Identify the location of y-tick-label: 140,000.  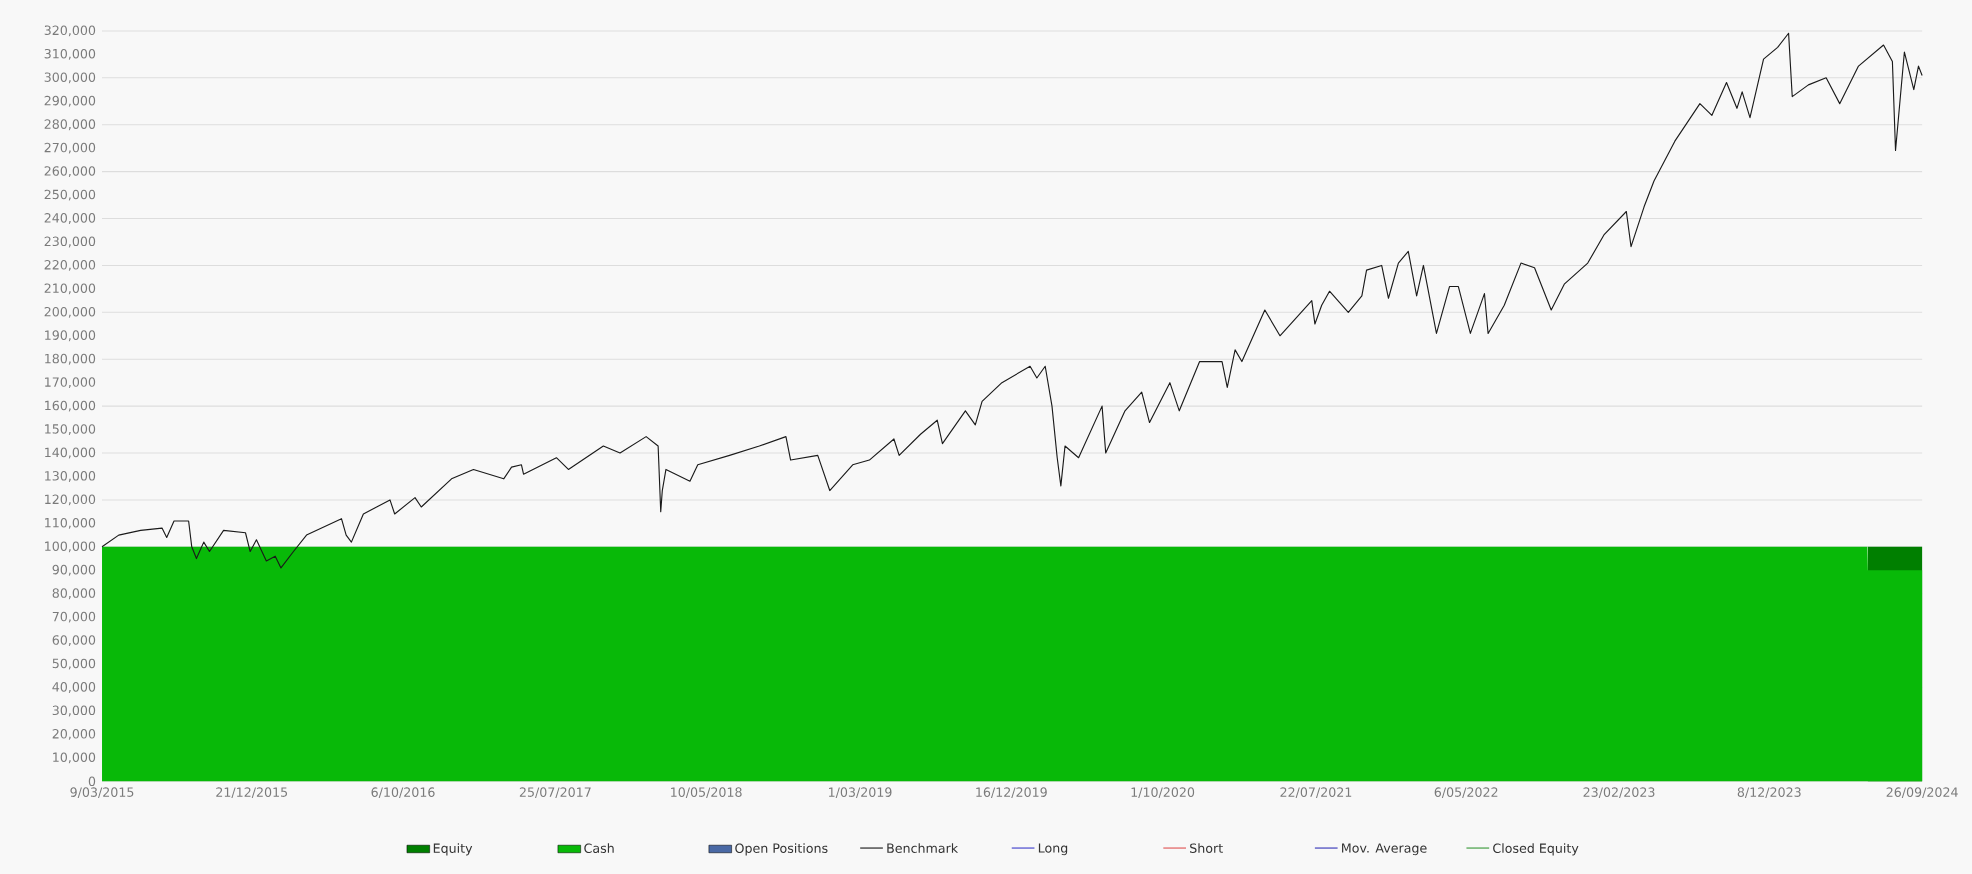
(70, 453).